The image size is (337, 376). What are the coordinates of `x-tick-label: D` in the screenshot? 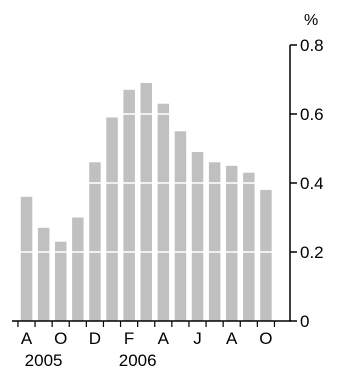 It's located at (95, 338).